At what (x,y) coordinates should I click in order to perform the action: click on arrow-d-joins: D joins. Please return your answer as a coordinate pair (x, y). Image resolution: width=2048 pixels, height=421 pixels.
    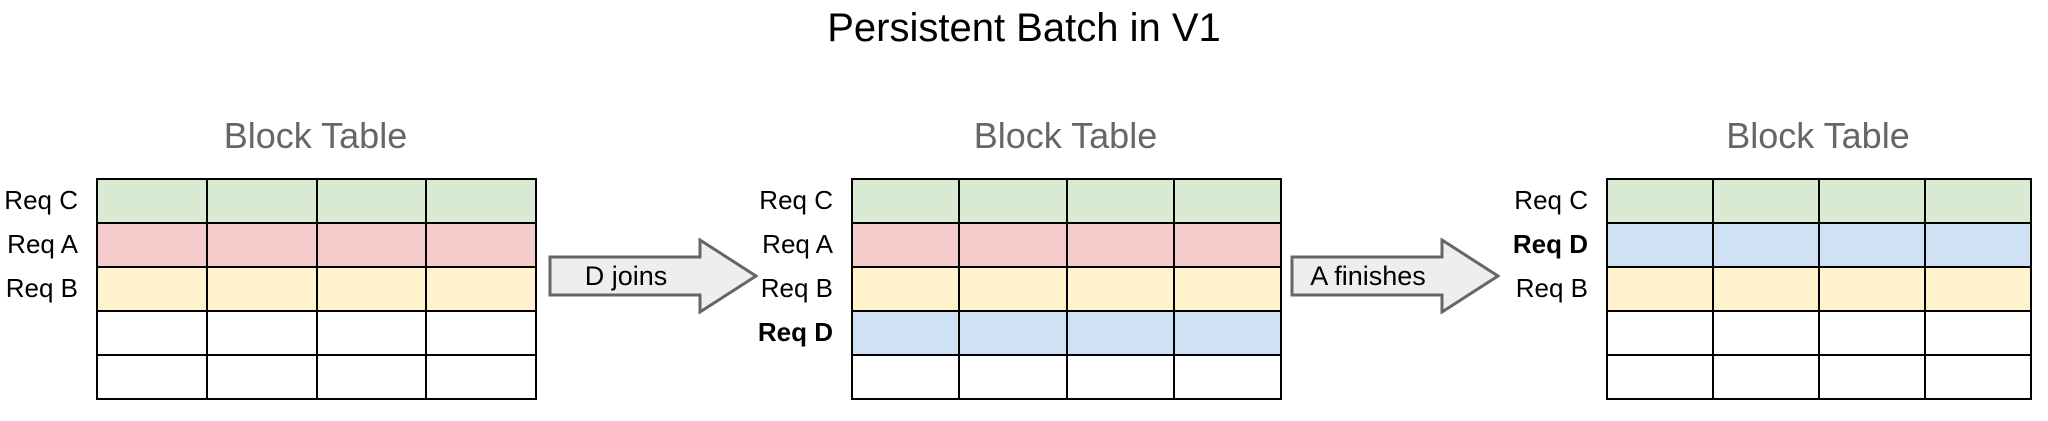
    Looking at the image, I should click on (653, 276).